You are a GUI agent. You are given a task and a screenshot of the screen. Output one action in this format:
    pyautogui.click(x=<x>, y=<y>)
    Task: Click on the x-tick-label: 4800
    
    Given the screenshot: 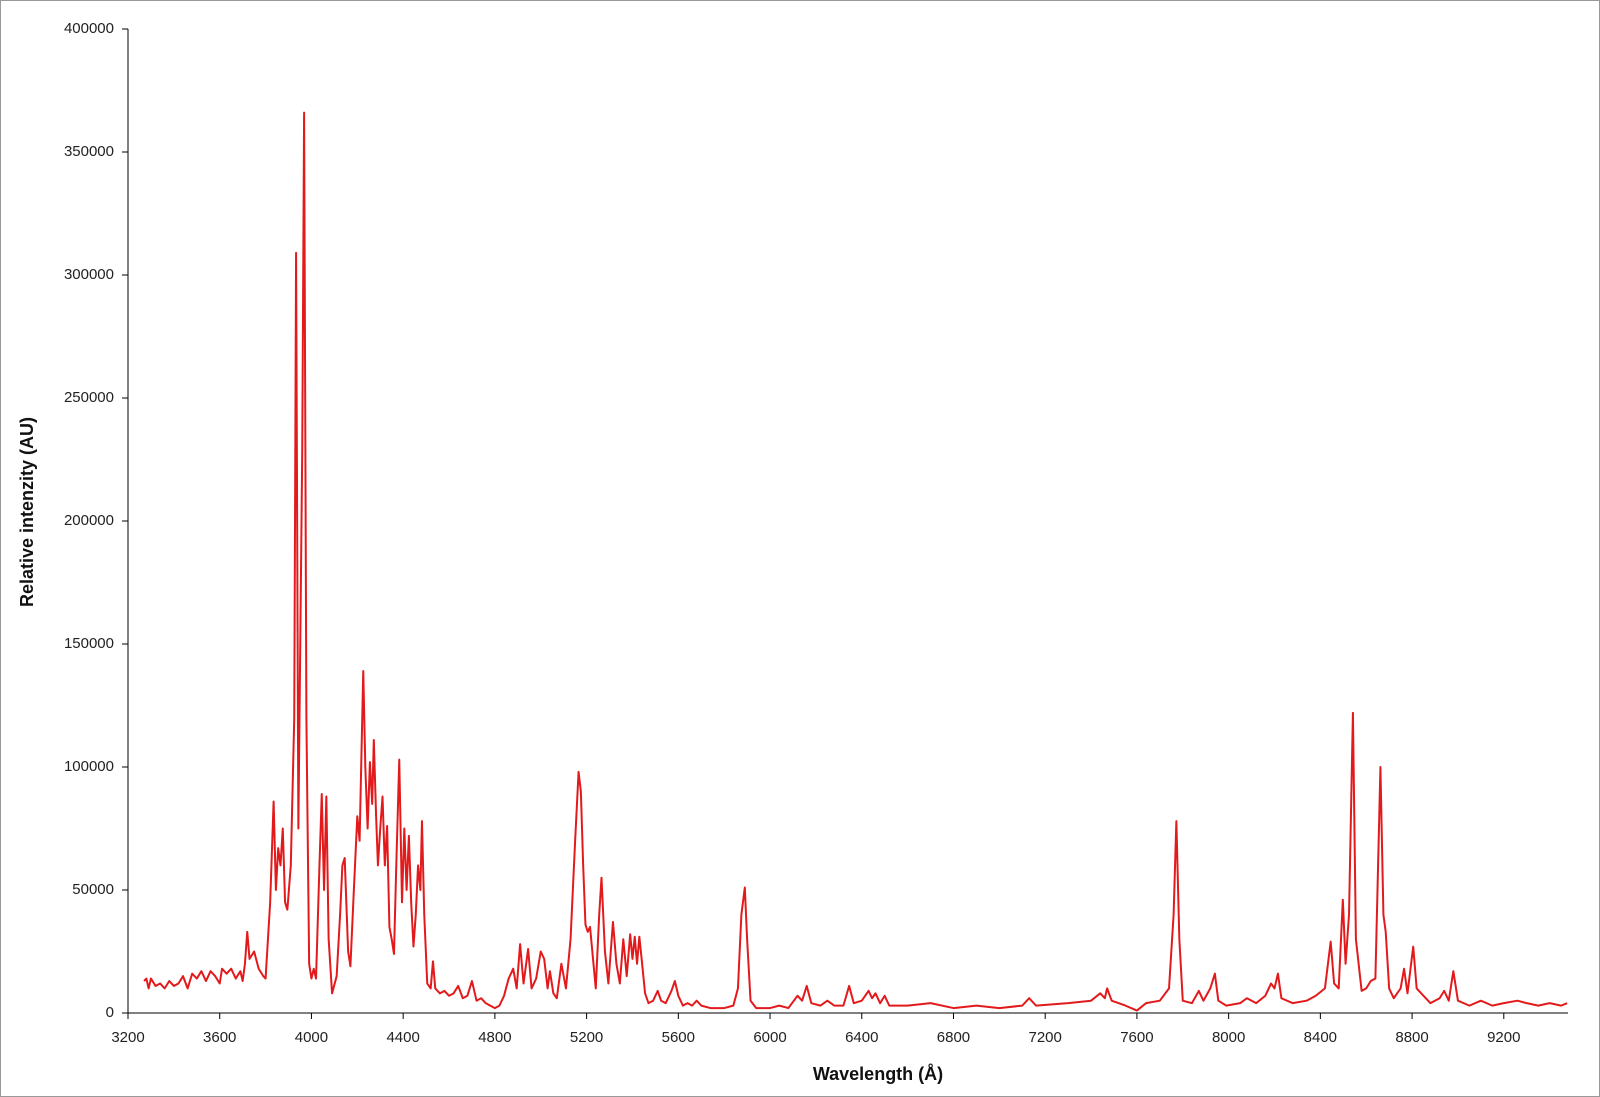 What is the action you would take?
    pyautogui.click(x=494, y=1037)
    